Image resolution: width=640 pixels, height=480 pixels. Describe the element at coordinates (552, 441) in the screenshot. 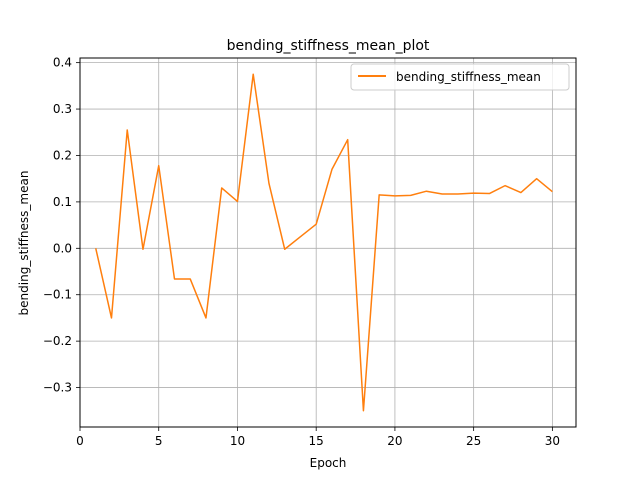

I see `x-tick-label: 30` at that location.